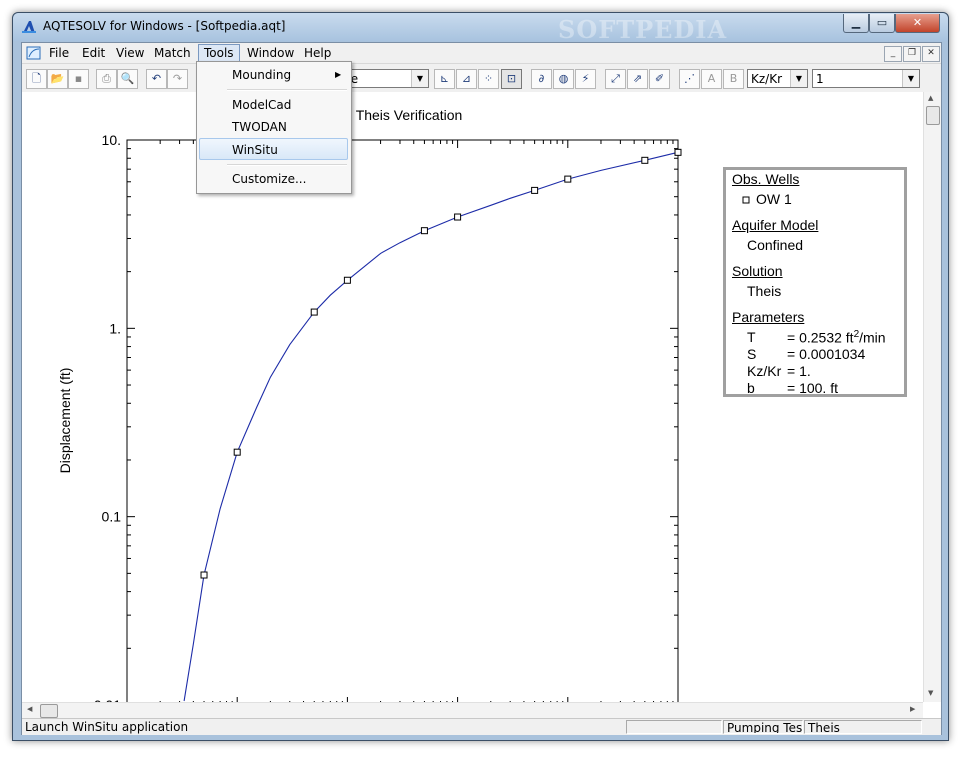 The image size is (969, 759). I want to click on new-file-icon: 🗋, so click(36, 79).